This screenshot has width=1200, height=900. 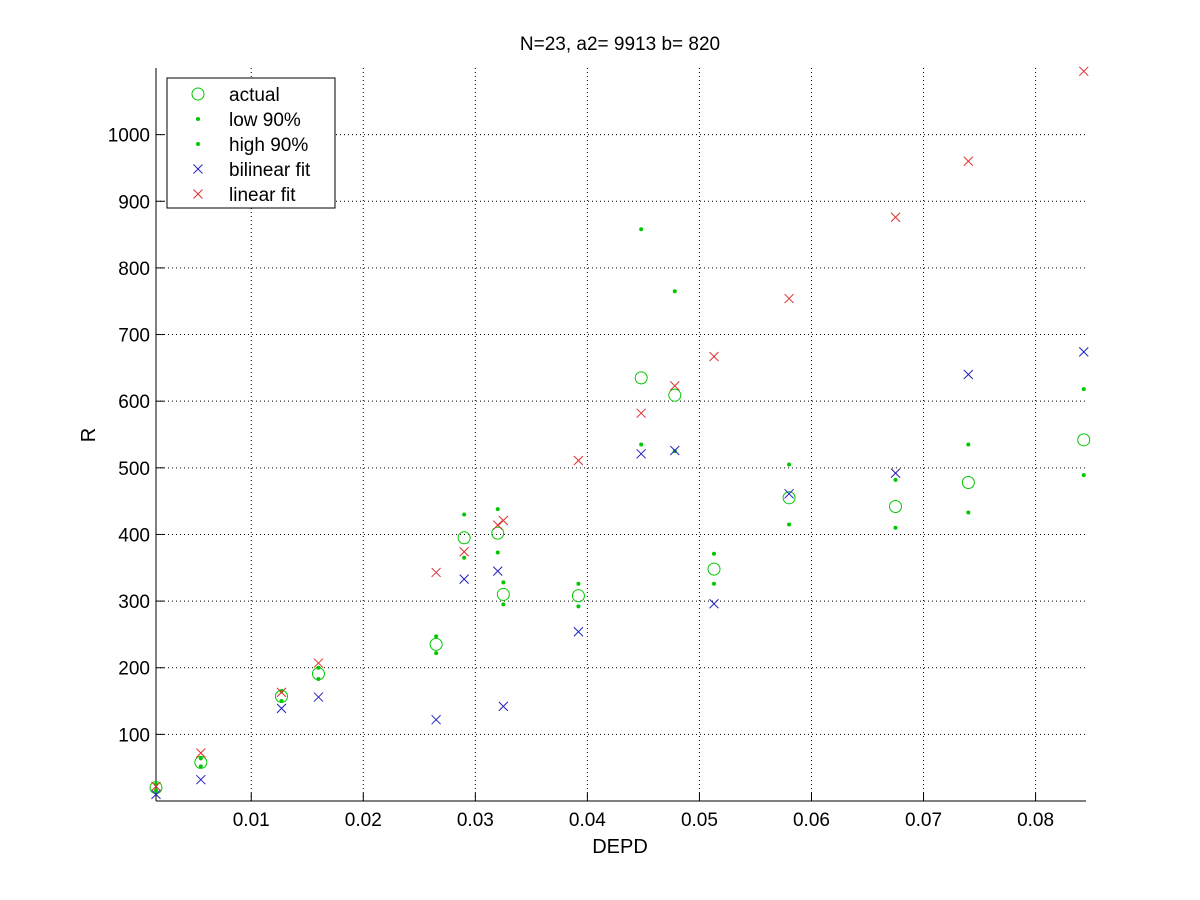 What do you see at coordinates (89, 435) in the screenshot?
I see `y-axis-label: R` at bounding box center [89, 435].